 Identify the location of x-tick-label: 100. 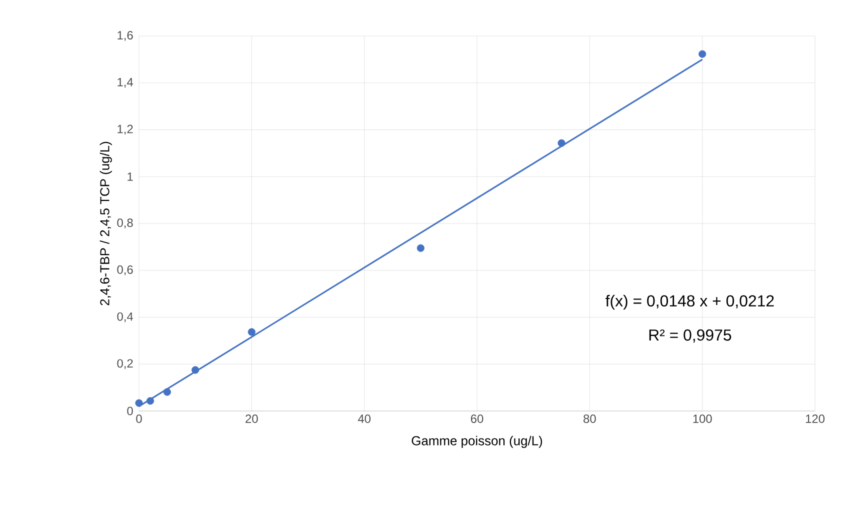
(702, 418).